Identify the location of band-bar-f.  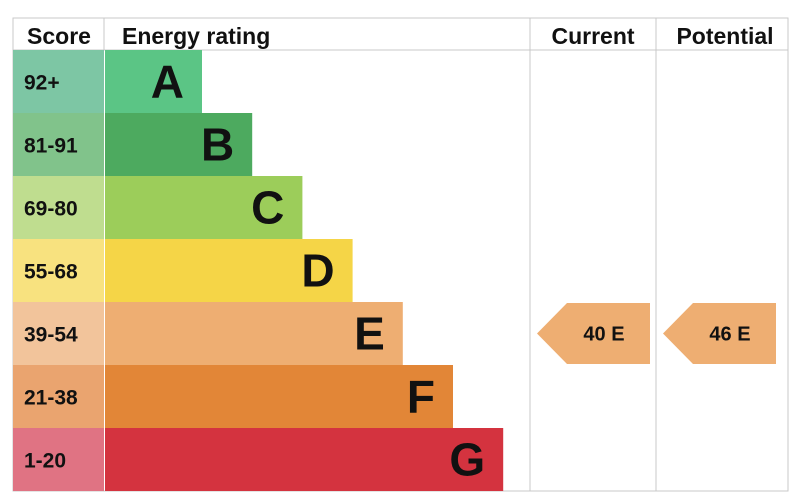
(279, 396).